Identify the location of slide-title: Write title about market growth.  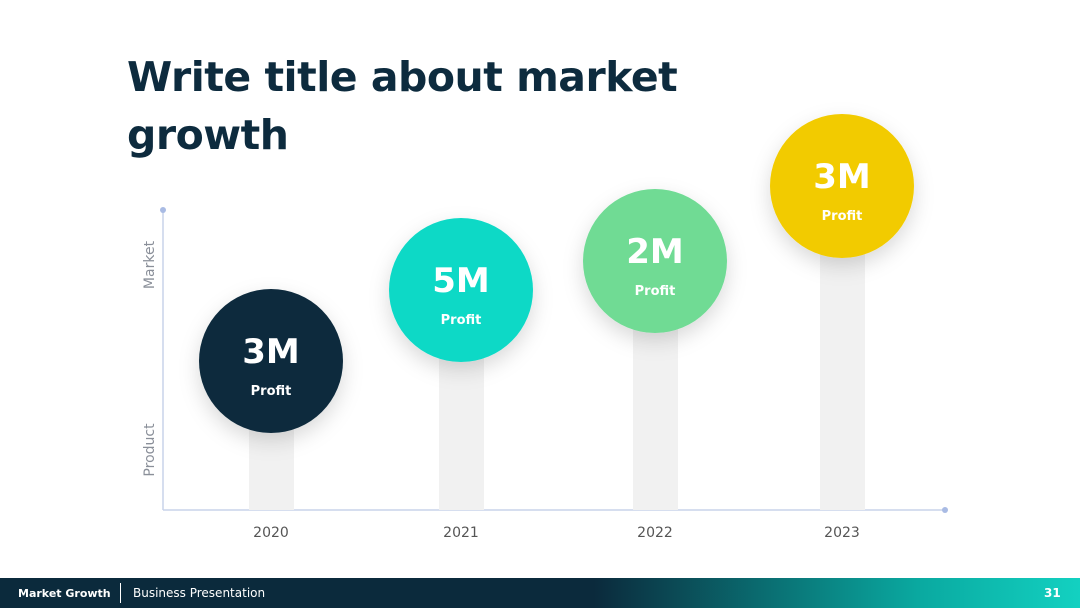
(402, 106).